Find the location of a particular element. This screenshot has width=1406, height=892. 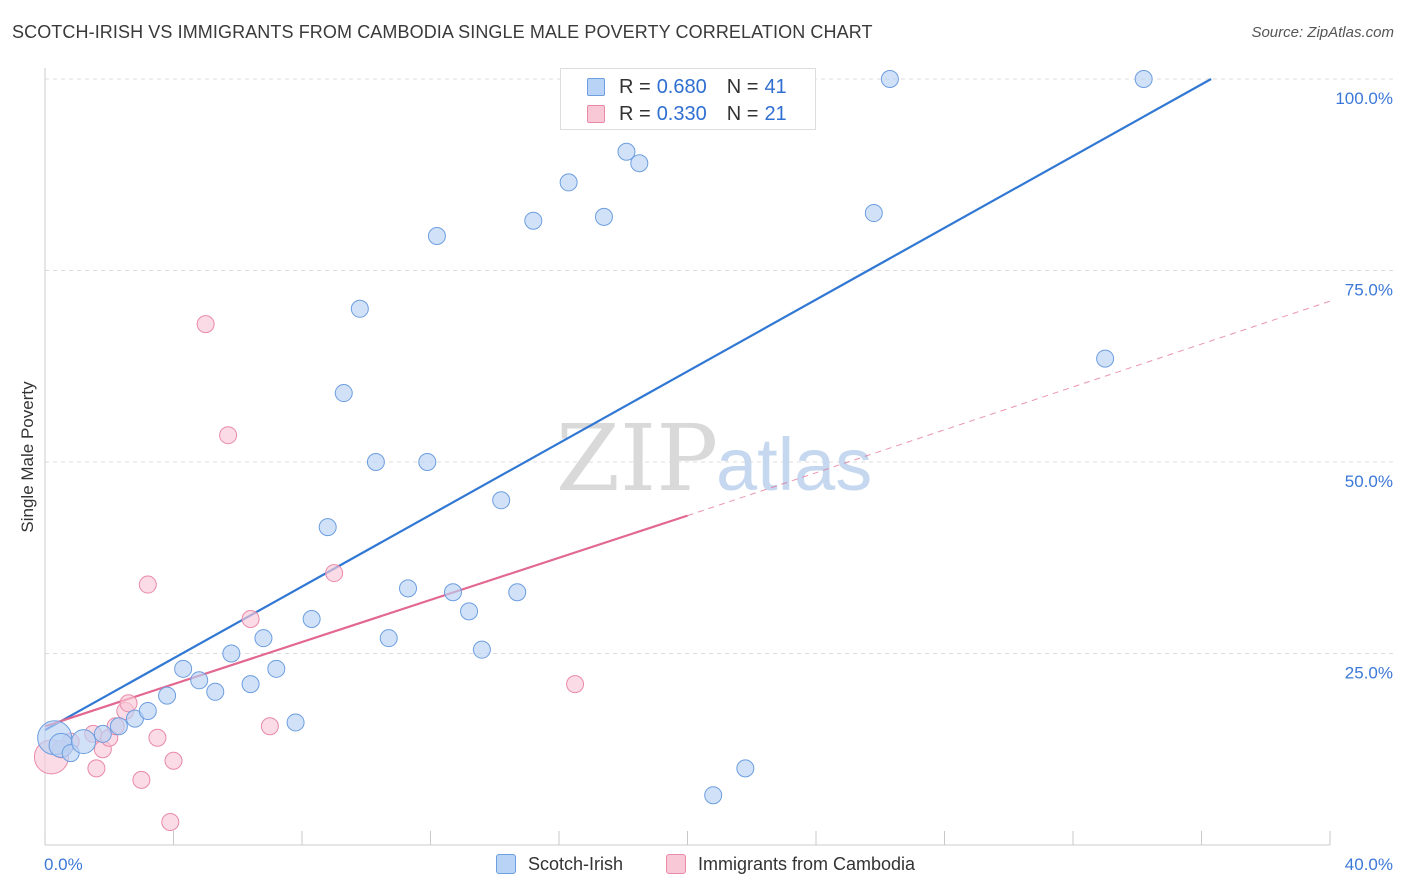

legend-r-value: 0.680 is located at coordinates (681, 86).